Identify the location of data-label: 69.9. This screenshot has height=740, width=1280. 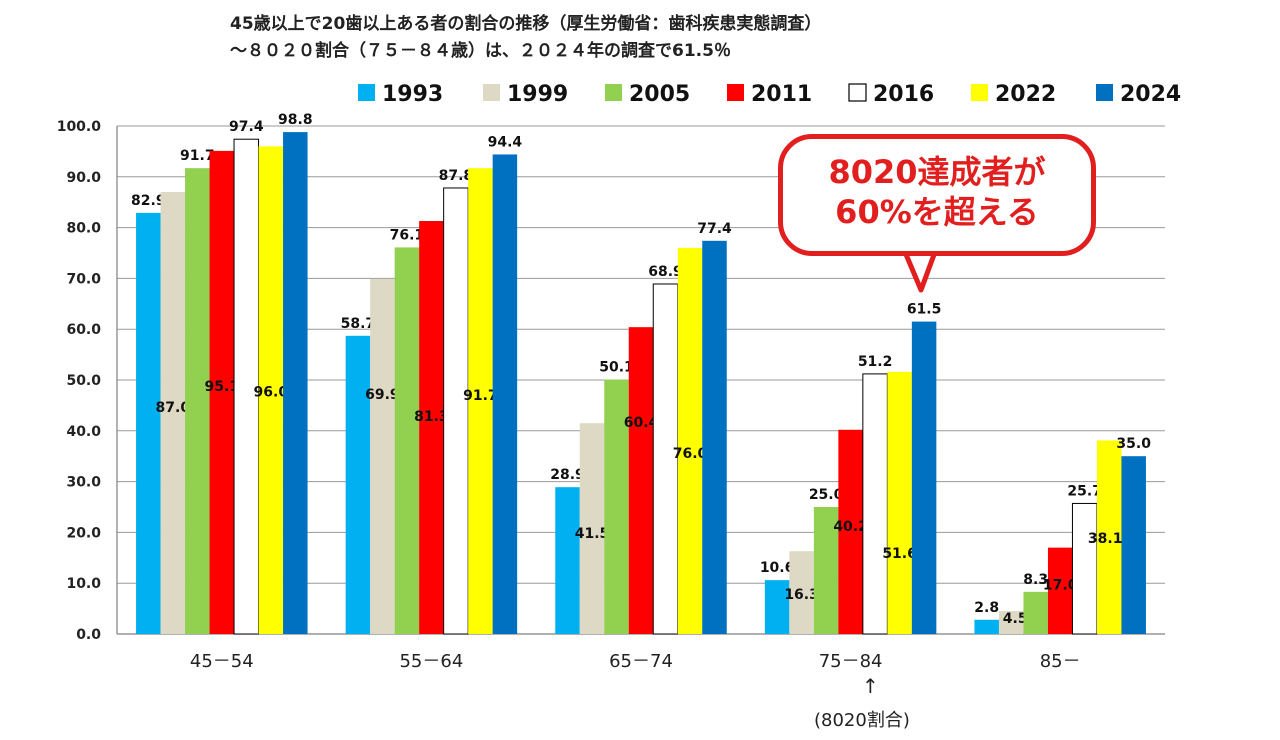
(382, 395).